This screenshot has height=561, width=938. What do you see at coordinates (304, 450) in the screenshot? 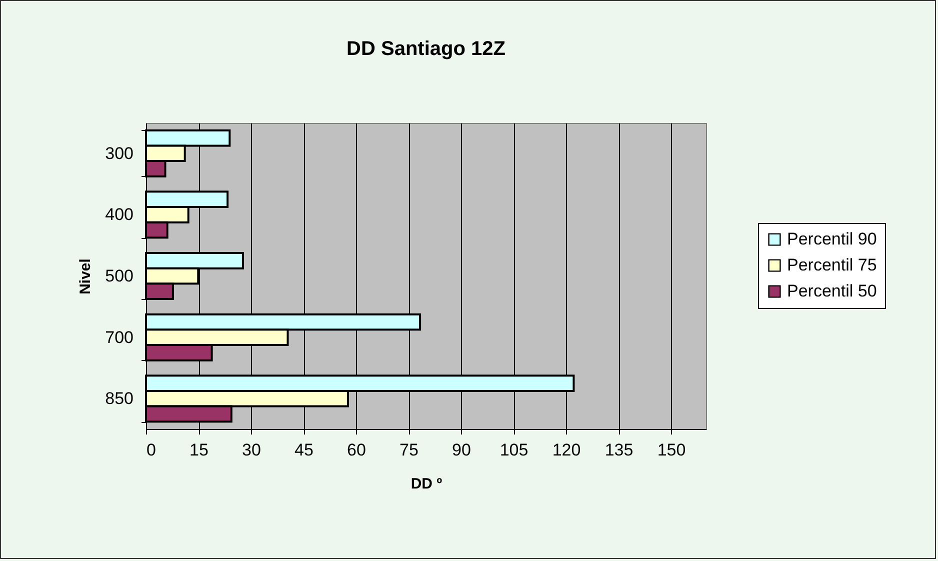
I see `x-tick-label: 45` at bounding box center [304, 450].